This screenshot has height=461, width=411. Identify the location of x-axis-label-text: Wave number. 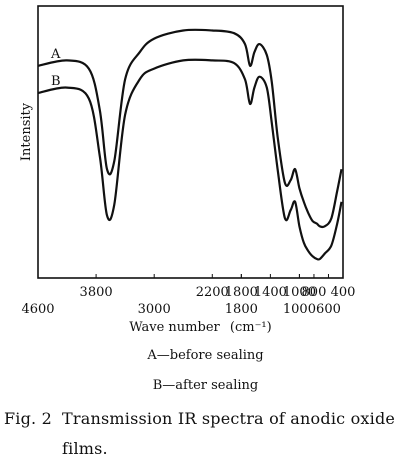
(174, 327).